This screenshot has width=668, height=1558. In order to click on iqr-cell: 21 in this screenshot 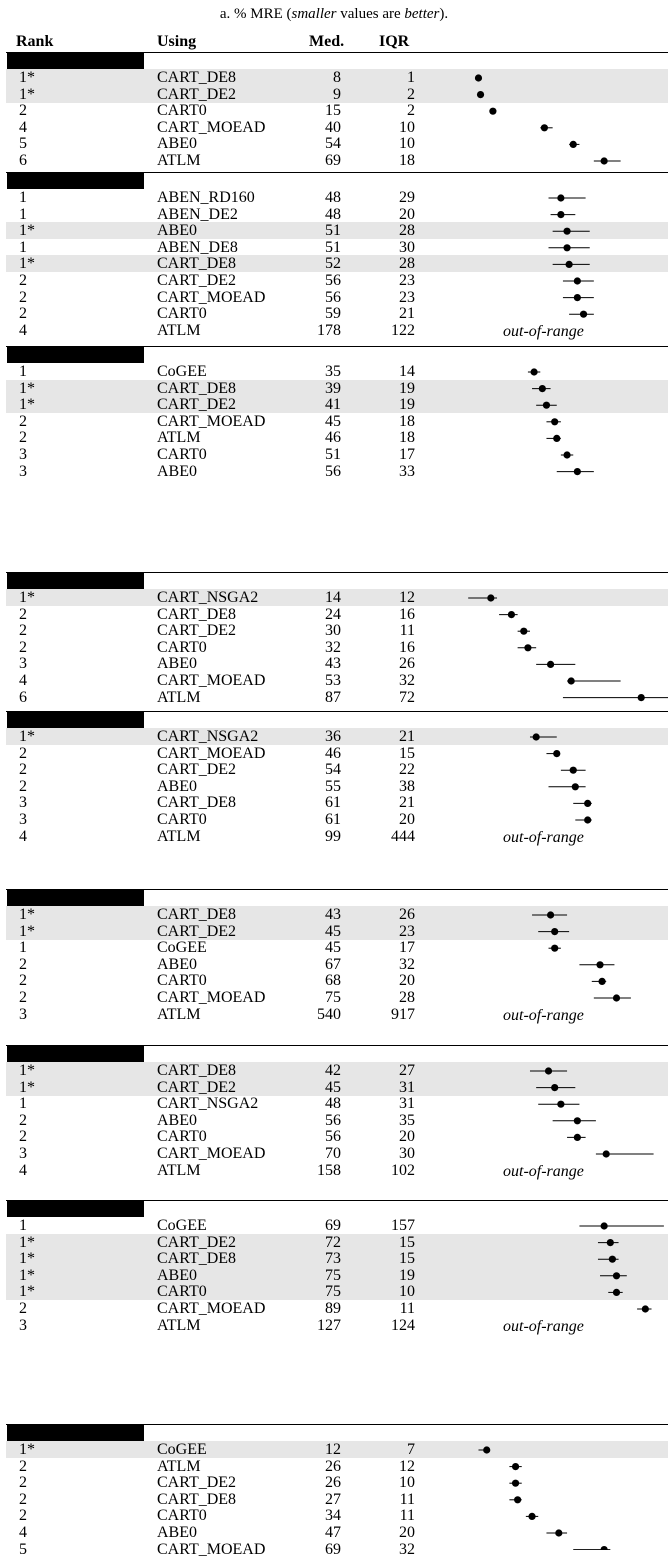, I will do `click(407, 803)`.